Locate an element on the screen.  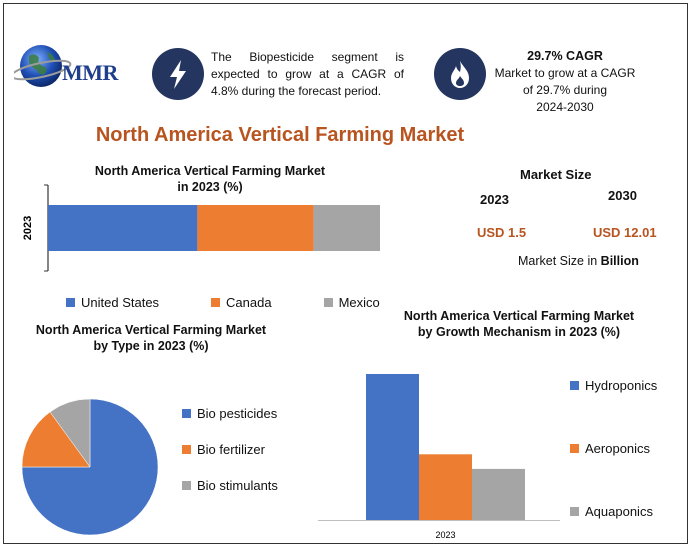
legend-label: United States is located at coordinates (120, 302).